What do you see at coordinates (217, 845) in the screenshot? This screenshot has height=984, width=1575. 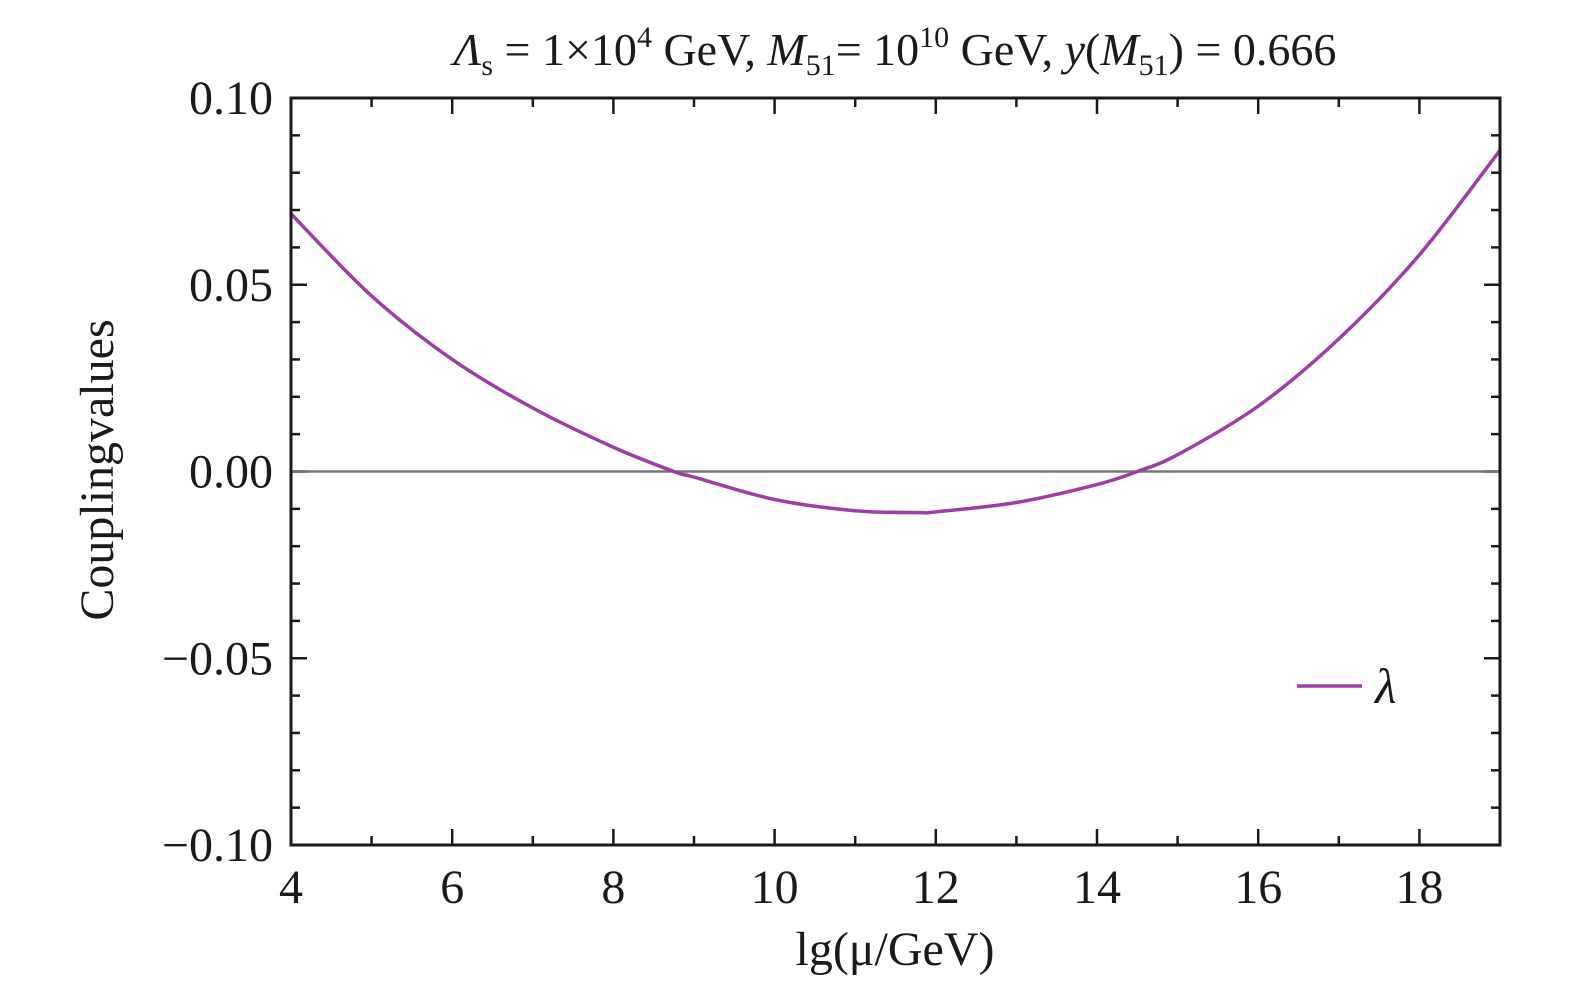 I see `y-tick-label: −0.10` at bounding box center [217, 845].